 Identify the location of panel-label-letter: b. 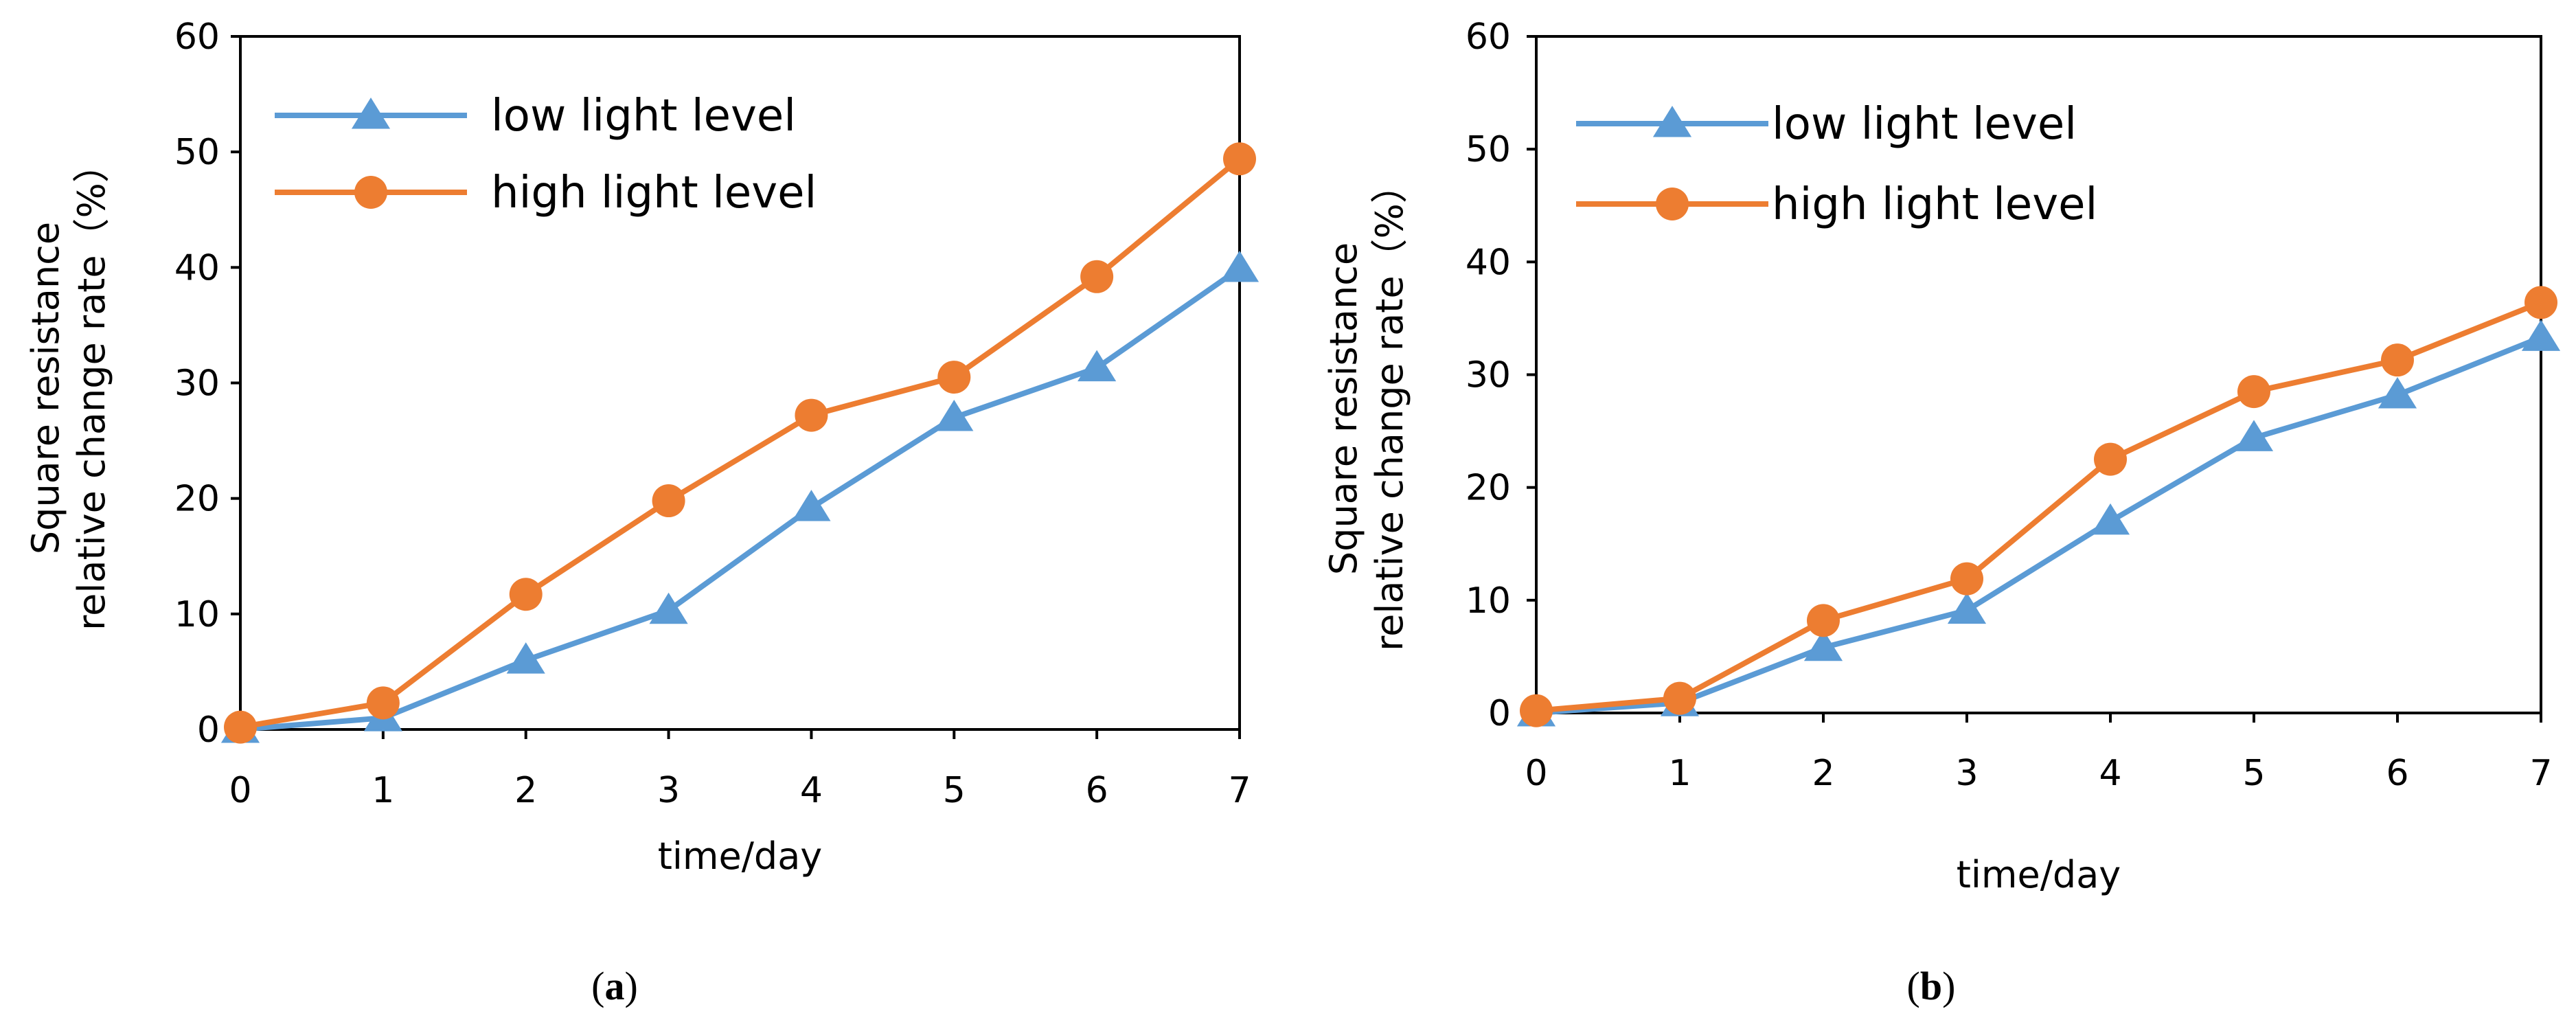
(1931, 986).